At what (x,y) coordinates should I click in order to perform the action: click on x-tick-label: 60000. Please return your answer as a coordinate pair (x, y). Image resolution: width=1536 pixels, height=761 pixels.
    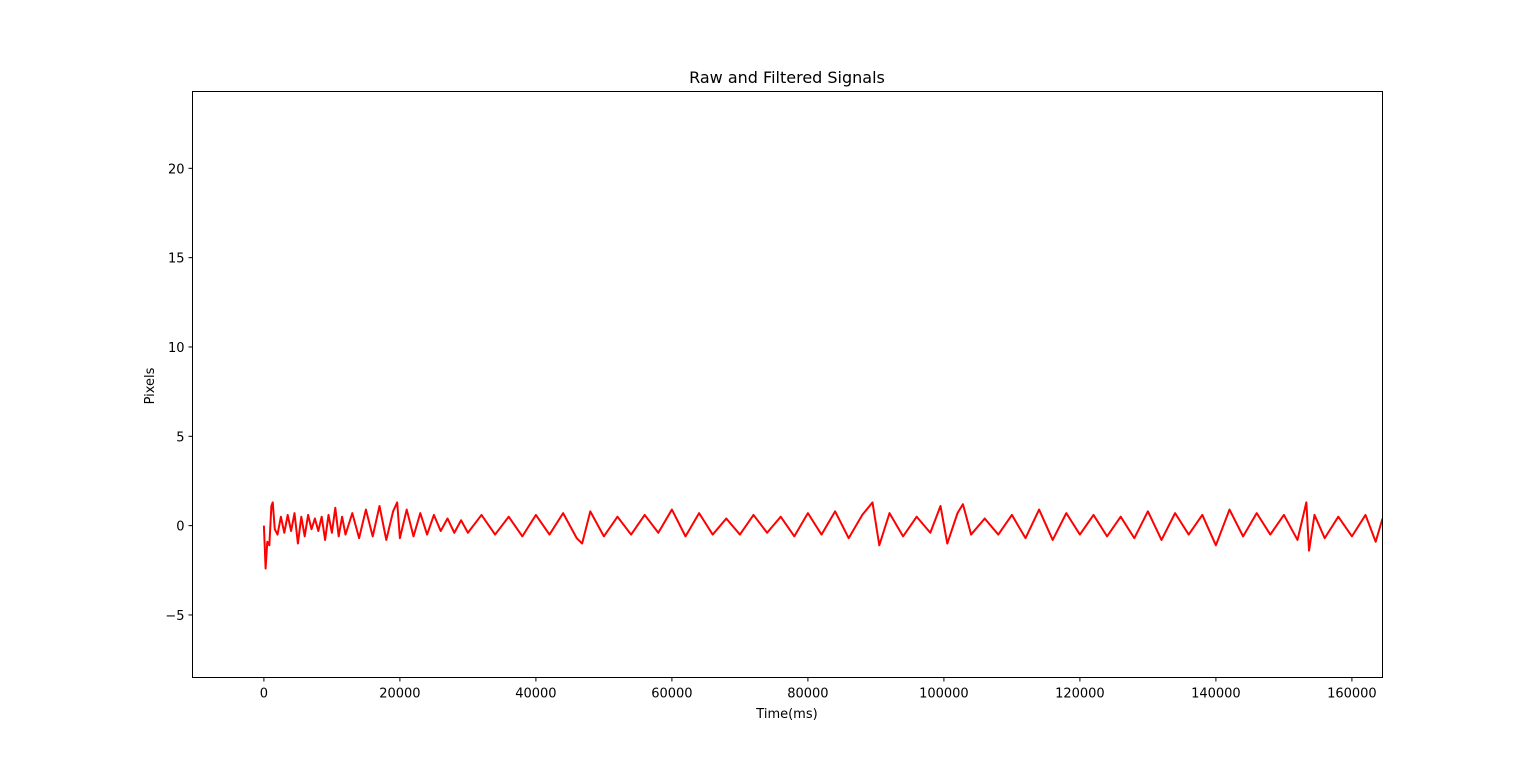
    Looking at the image, I should click on (671, 694).